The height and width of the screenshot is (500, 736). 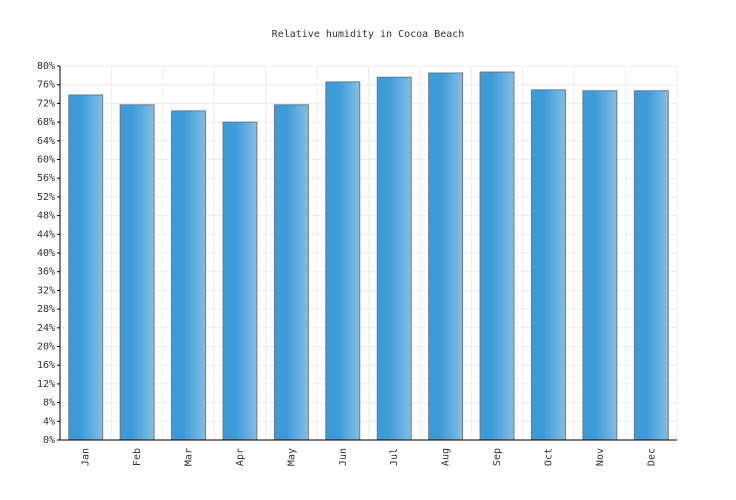 I want to click on y-tick-label: 48%, so click(x=46, y=216).